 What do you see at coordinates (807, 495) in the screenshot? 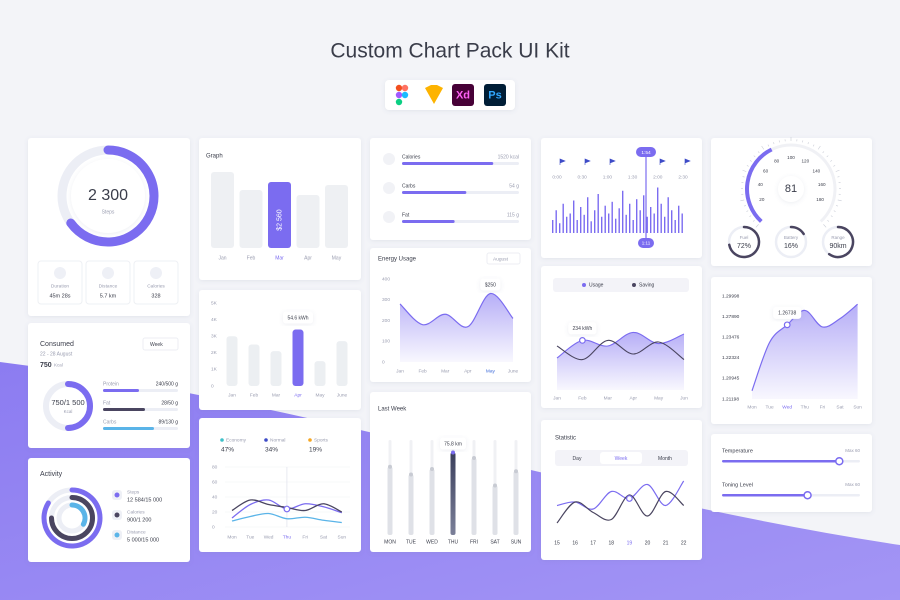
I see `slider-handle` at bounding box center [807, 495].